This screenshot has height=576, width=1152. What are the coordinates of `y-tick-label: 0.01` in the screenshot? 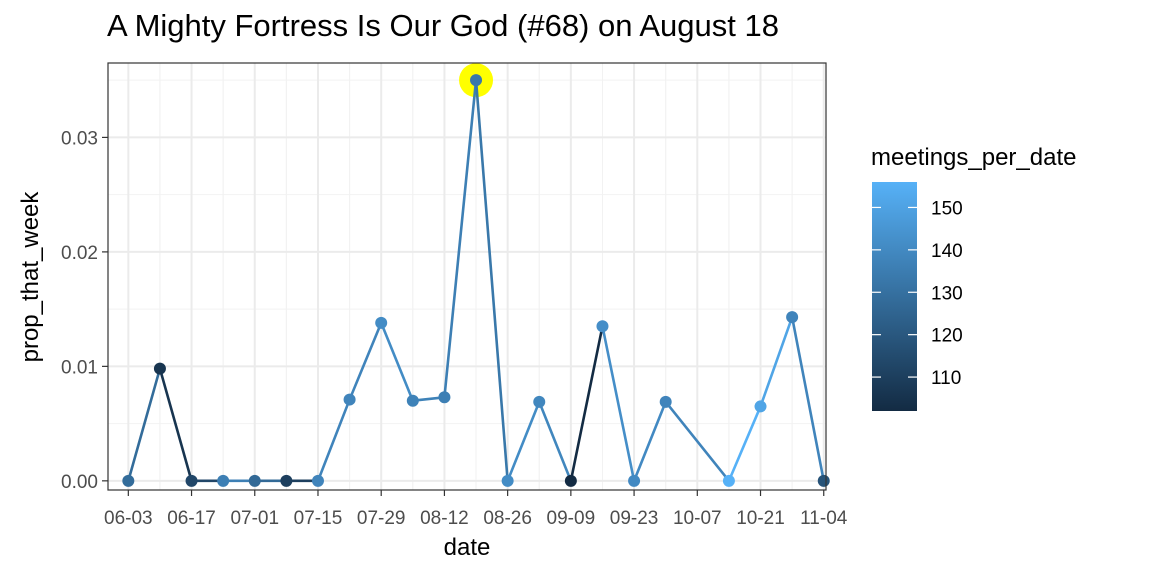 It's located at (79, 367).